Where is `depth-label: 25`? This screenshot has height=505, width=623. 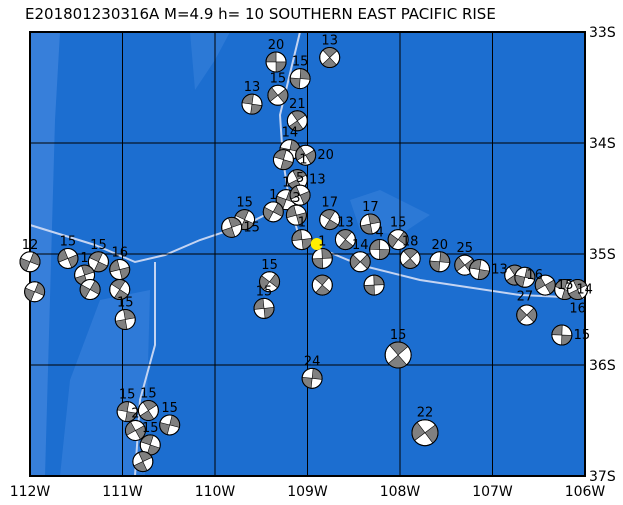 depth-label: 25 is located at coordinates (464, 248).